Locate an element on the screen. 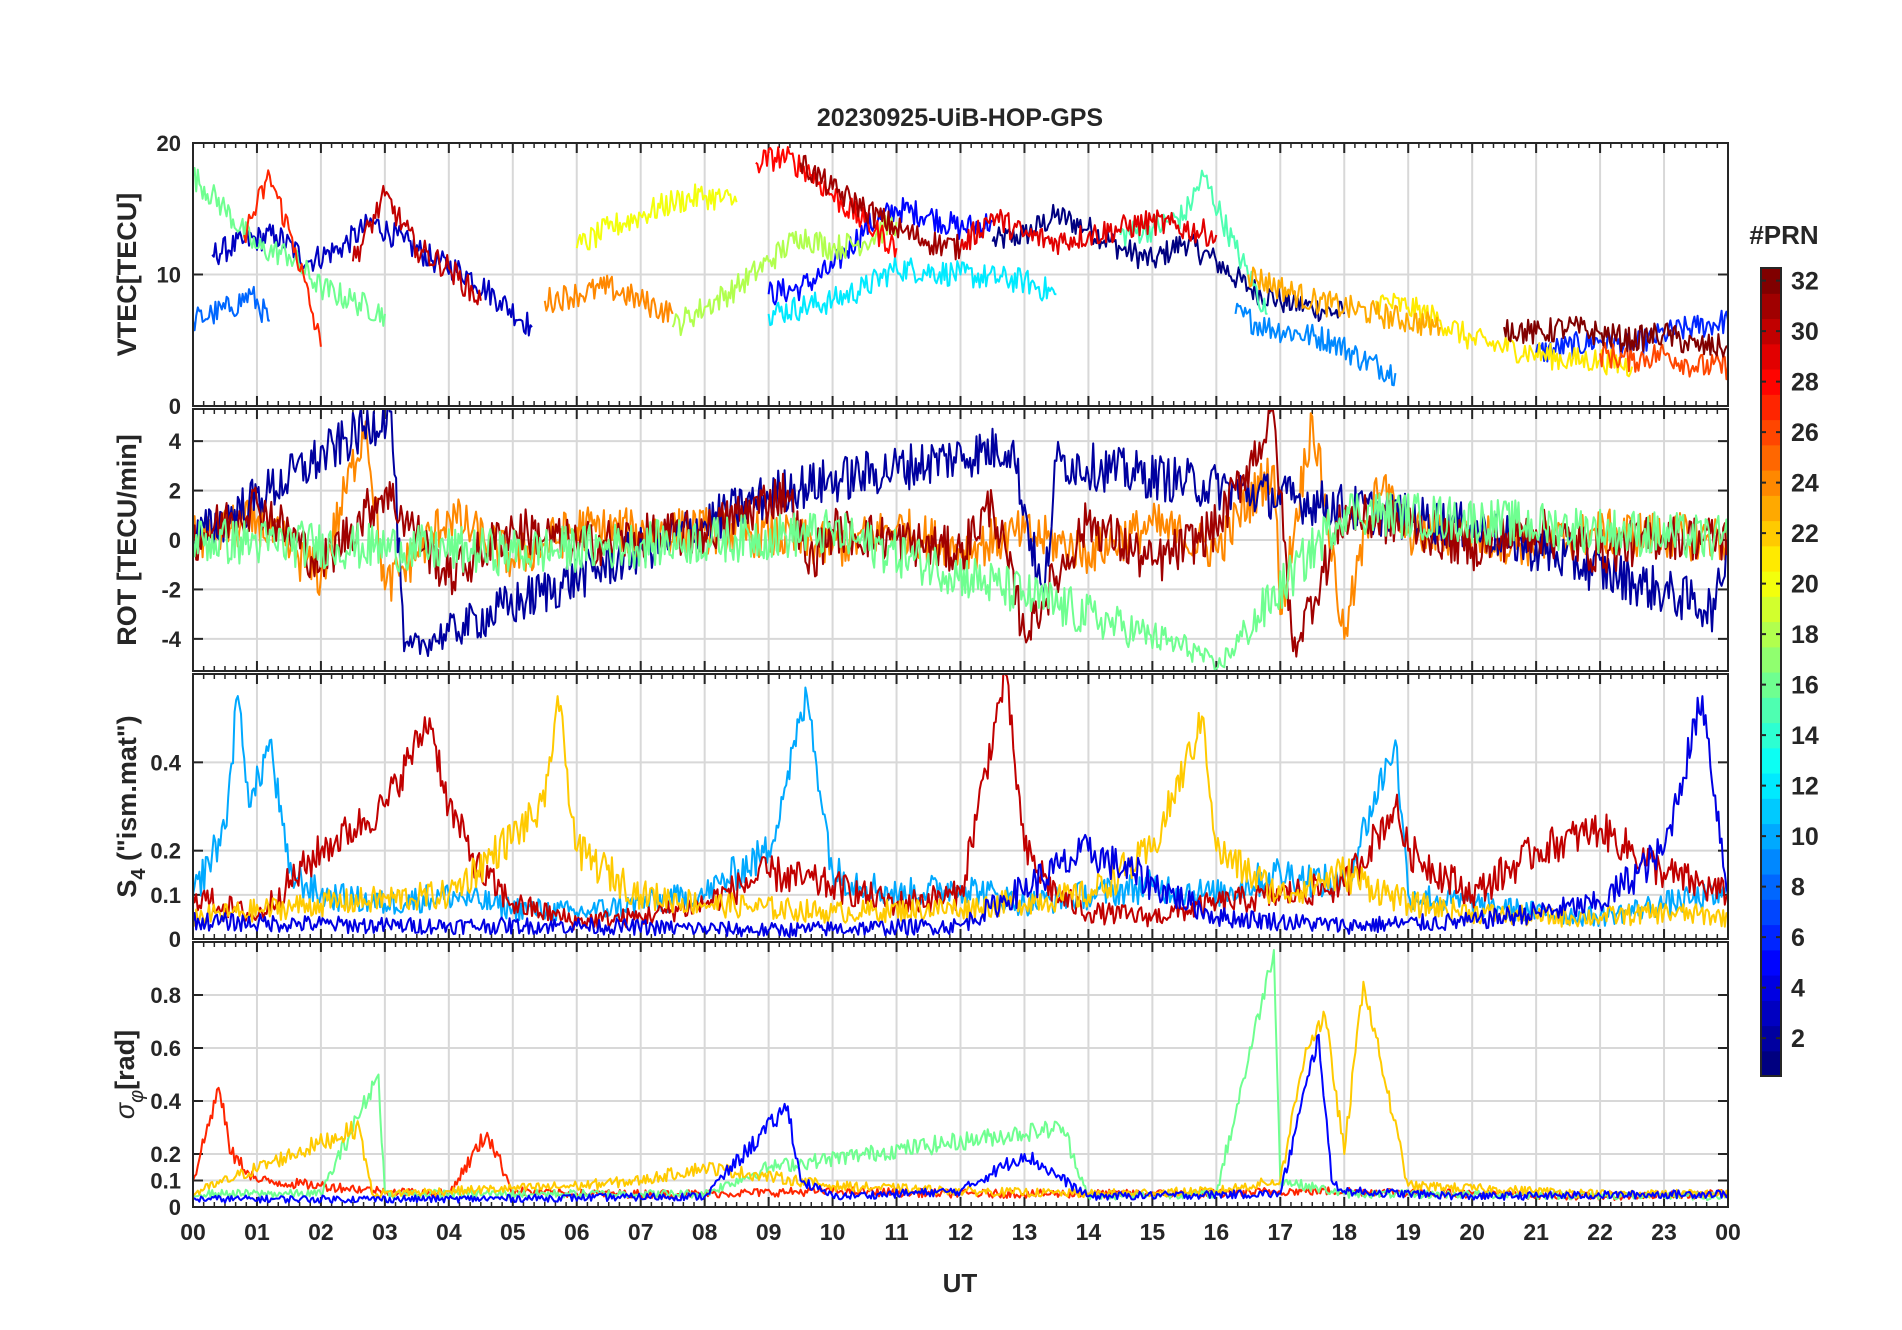  x-tick-label: 01 is located at coordinates (257, 1232).